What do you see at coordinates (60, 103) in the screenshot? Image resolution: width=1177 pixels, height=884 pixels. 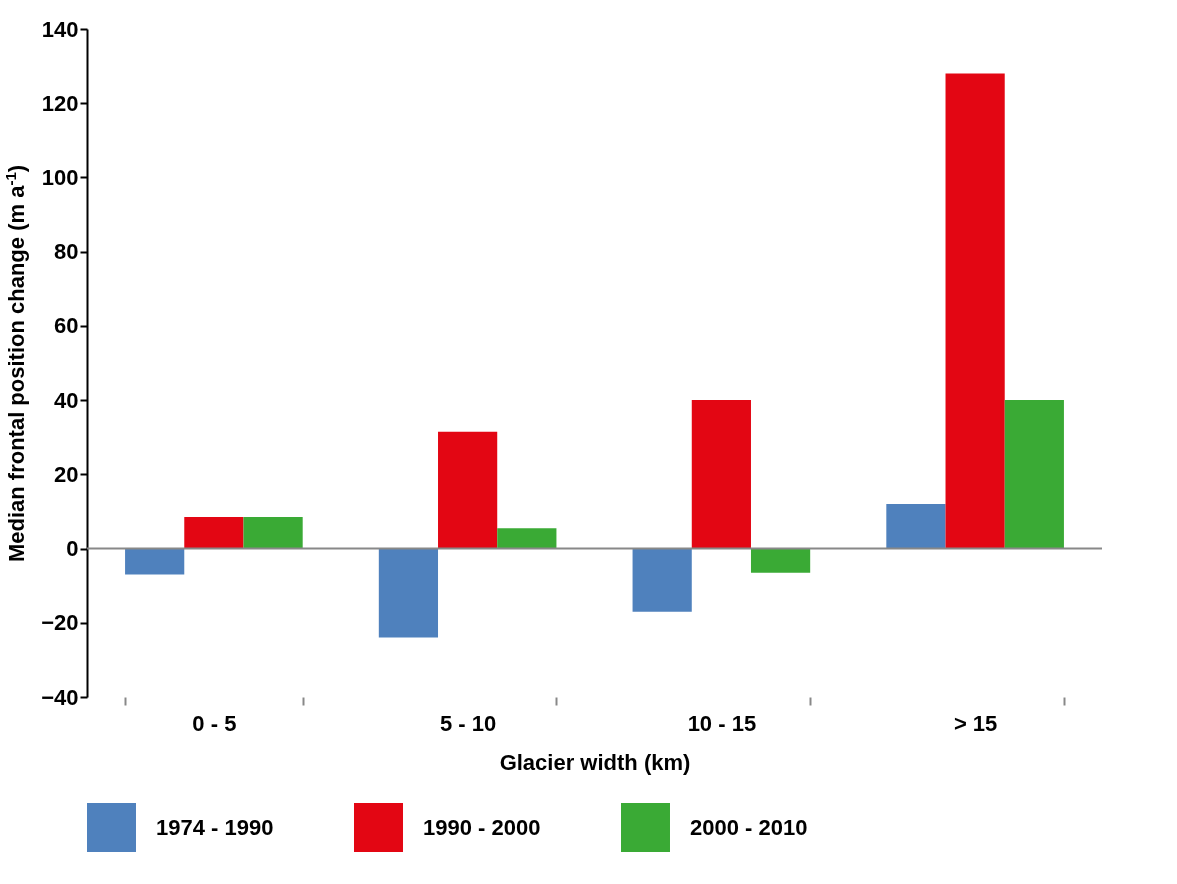 I see `y-tick-label: 120` at bounding box center [60, 103].